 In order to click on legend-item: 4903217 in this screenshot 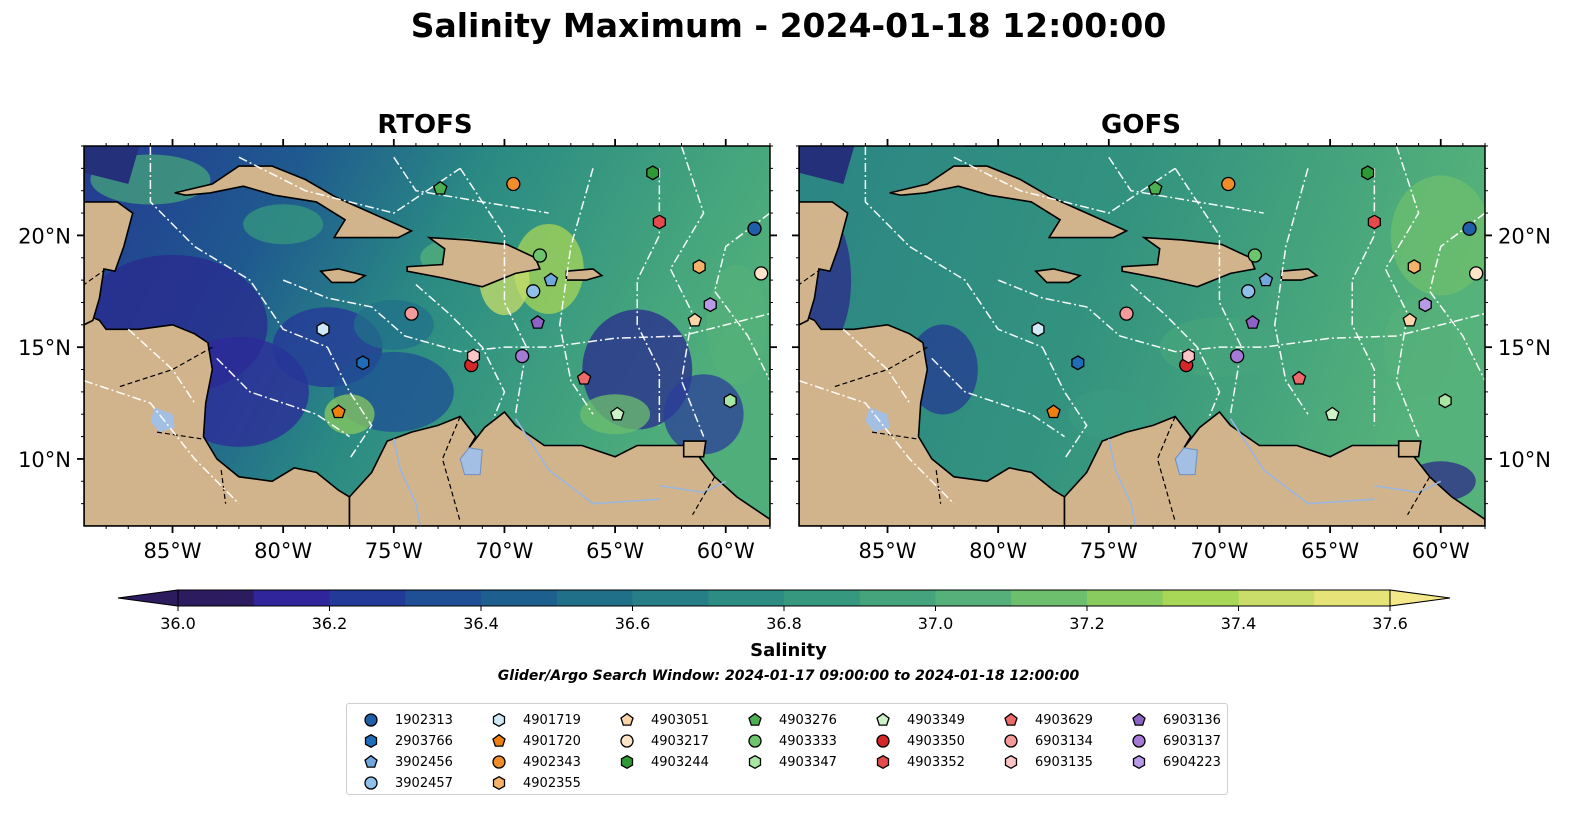, I will do `click(663, 741)`.